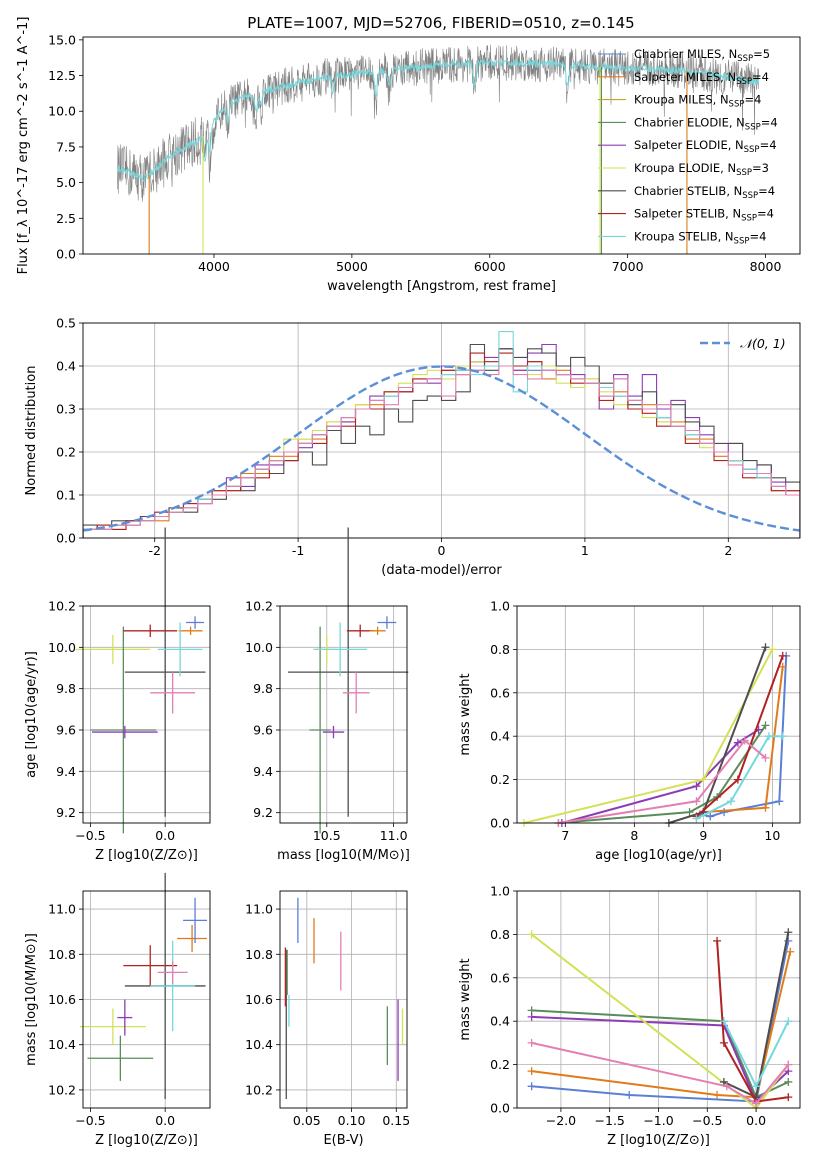  What do you see at coordinates (62, 75) in the screenshot?
I see `y-tick-label: 12.5` at bounding box center [62, 75].